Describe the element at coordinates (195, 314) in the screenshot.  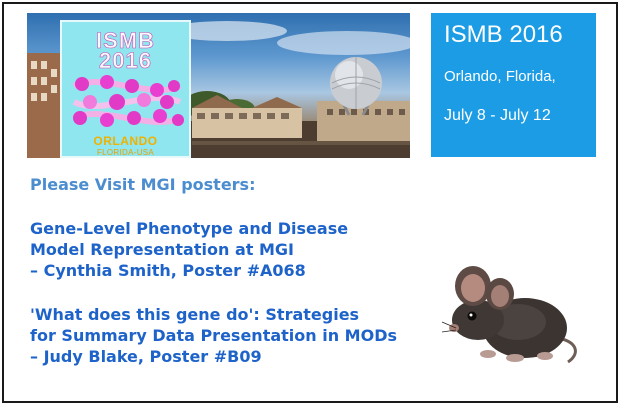
I see `poster-2-title-line1: 'What does this gene do': Strategies` at that location.